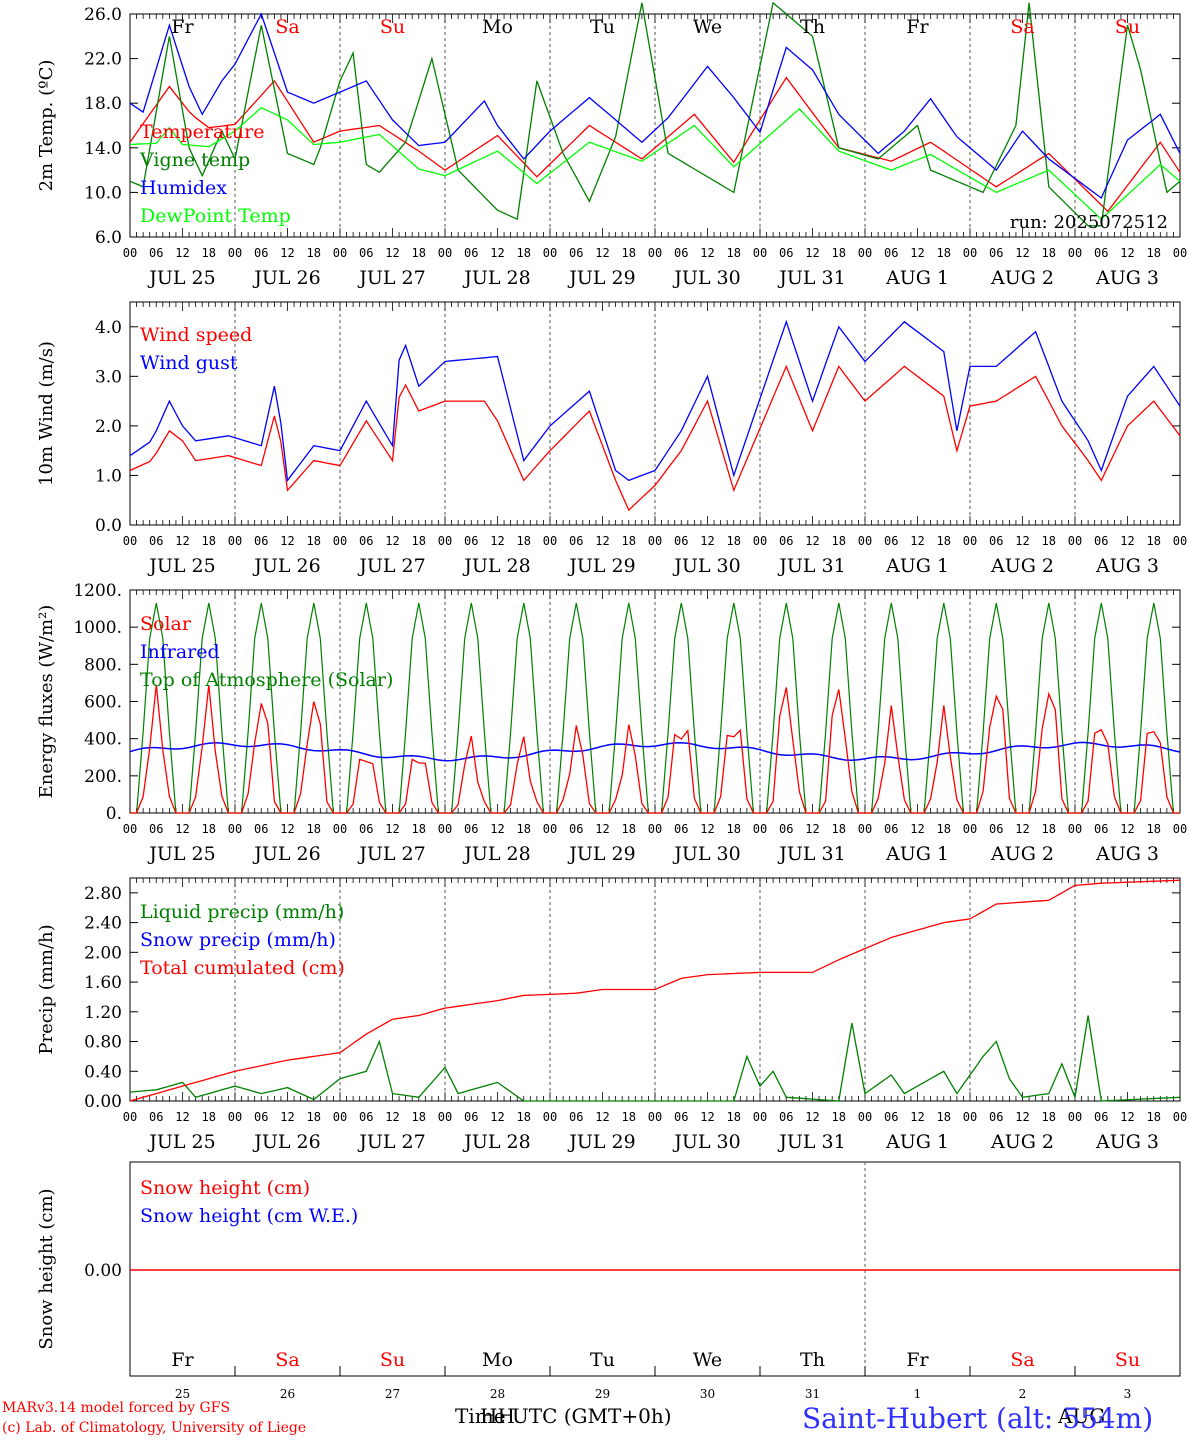 This screenshot has height=1440, width=1194. Describe the element at coordinates (225, 1188) in the screenshot. I see `legend-entry: Snow height (cm)` at that location.